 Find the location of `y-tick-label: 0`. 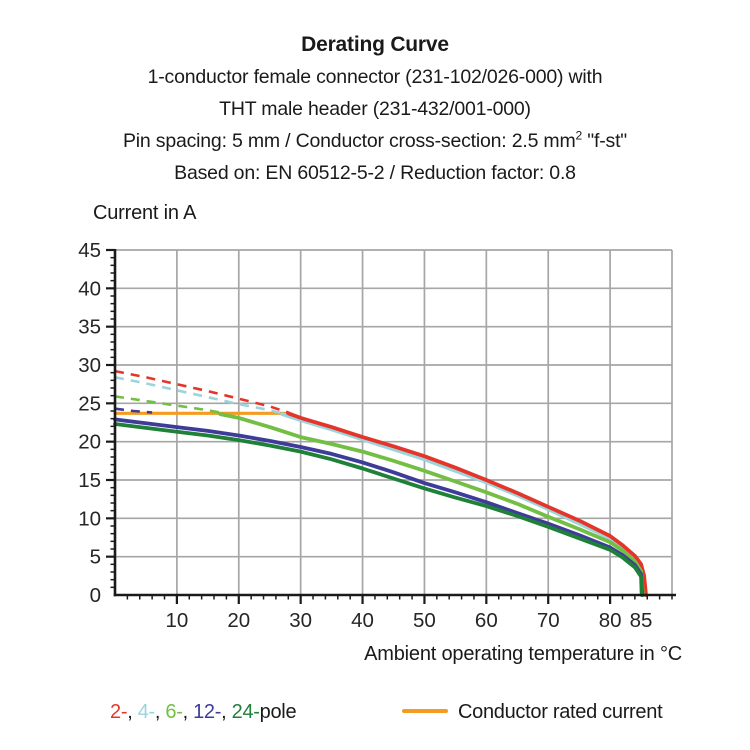

y-tick-label: 0 is located at coordinates (95, 595).